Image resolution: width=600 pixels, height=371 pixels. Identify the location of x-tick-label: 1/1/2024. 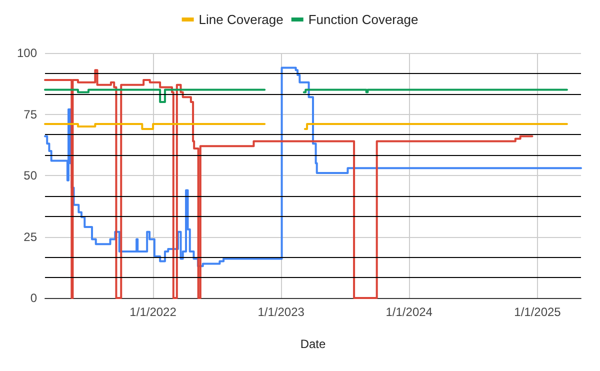
(409, 312).